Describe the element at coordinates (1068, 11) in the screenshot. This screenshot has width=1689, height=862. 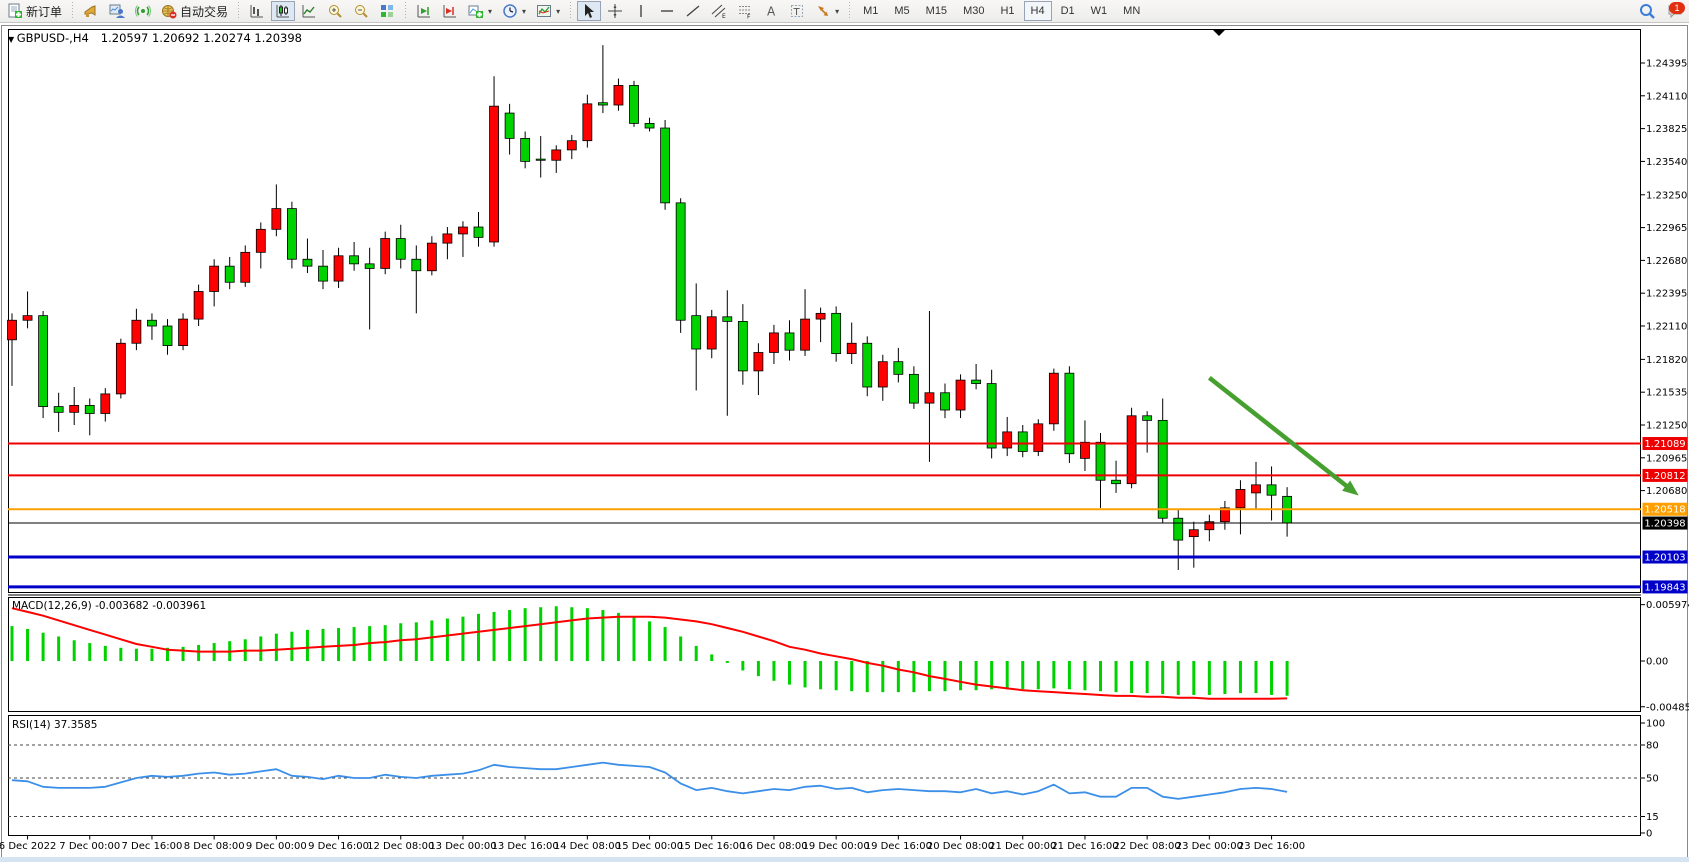
I see `timeframe-button-D1: D1` at that location.